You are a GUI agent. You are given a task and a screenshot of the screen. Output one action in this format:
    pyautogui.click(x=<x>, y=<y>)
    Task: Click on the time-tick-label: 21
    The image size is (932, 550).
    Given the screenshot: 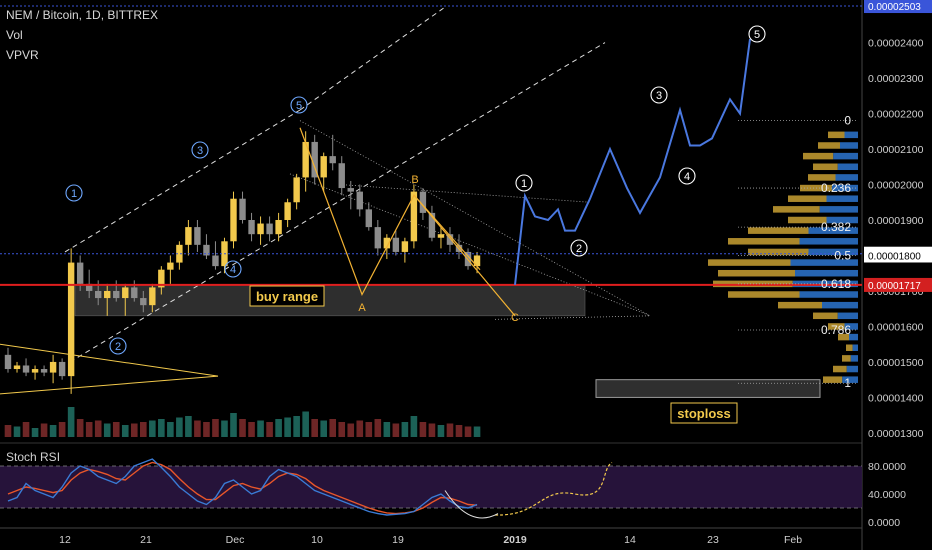 What is the action you would take?
    pyautogui.click(x=146, y=540)
    